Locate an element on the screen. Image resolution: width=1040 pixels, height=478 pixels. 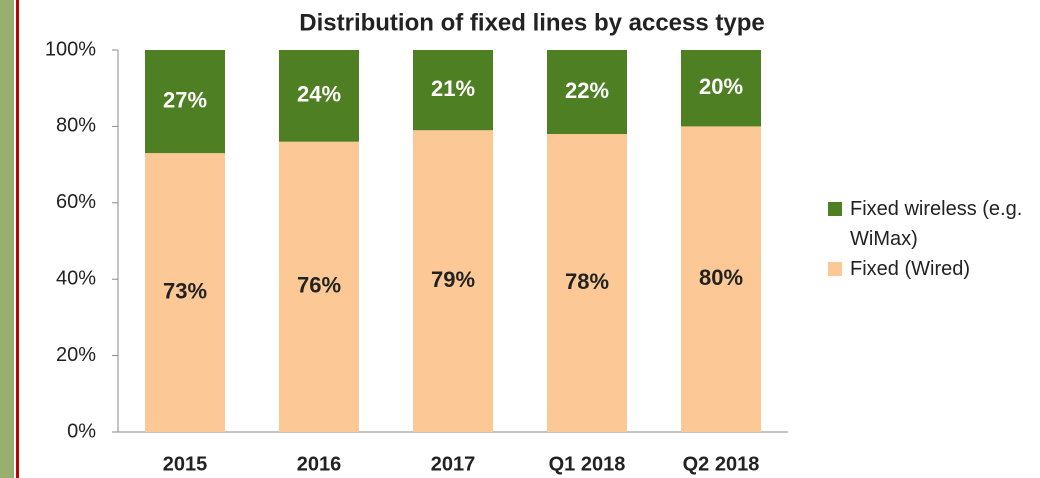
value-label: 21% is located at coordinates (453, 88).